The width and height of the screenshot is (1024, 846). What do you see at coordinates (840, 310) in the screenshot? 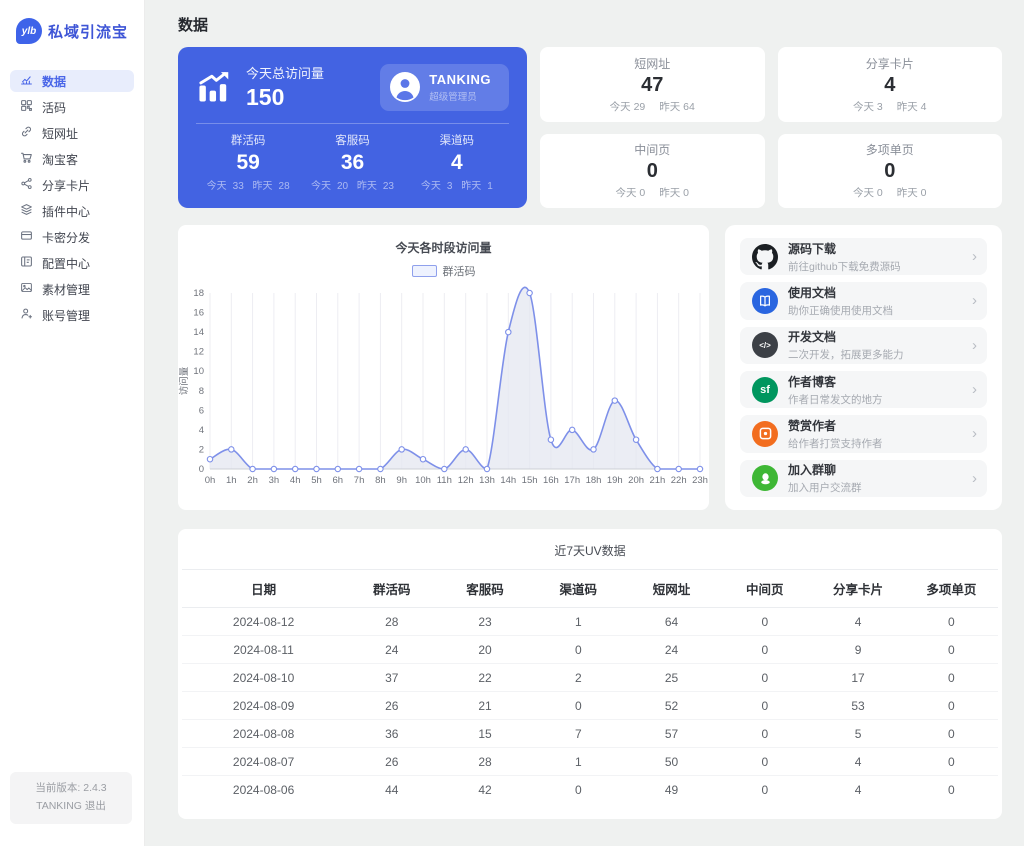
I see `link-desc: 助你正确使用使用文档` at bounding box center [840, 310].